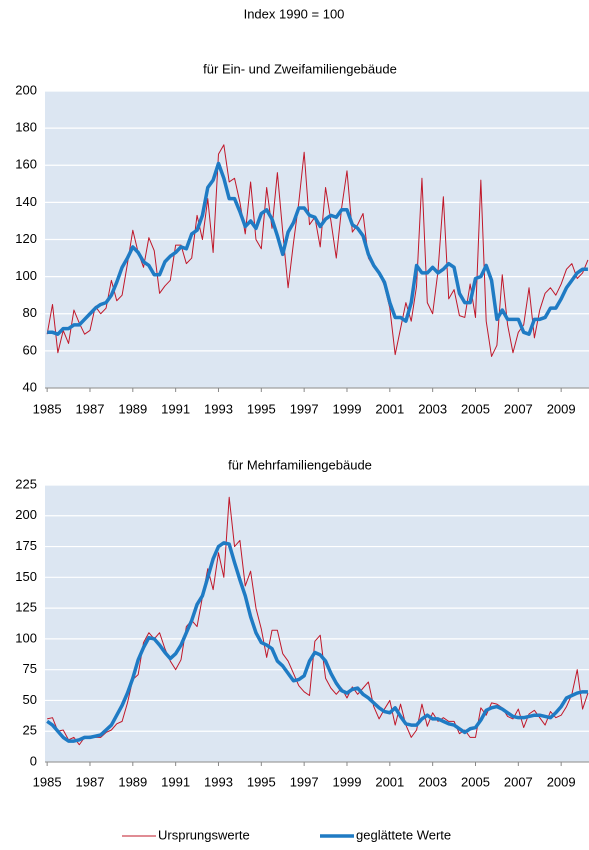 The image size is (589, 850). Describe the element at coordinates (26, 238) in the screenshot. I see `y-tick-label: 120` at that location.